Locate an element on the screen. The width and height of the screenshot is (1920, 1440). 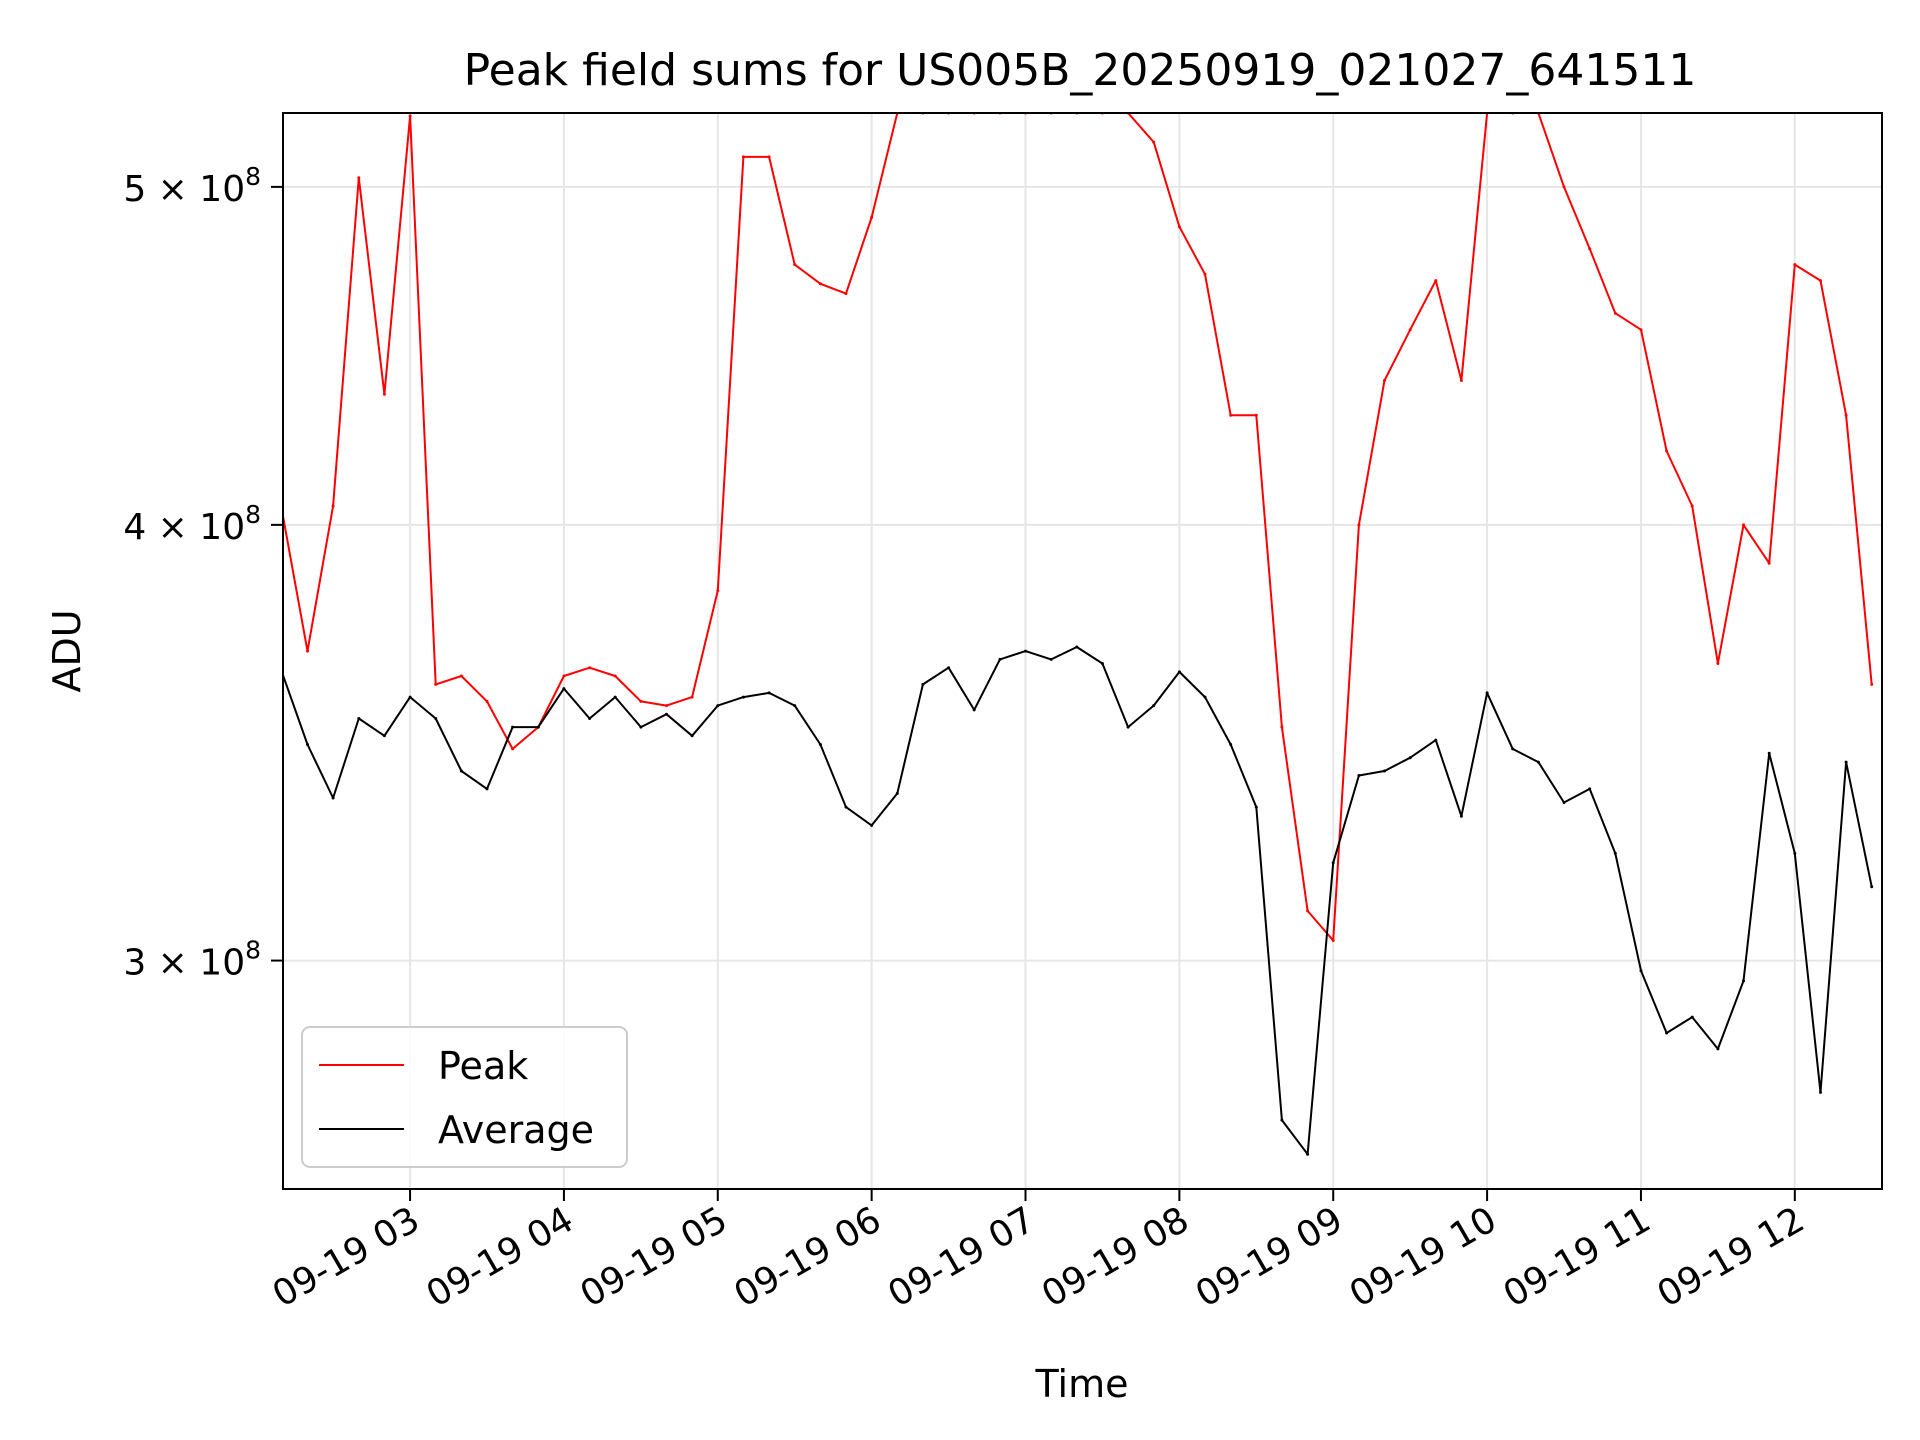
legend-box is located at coordinates (464, 1097).